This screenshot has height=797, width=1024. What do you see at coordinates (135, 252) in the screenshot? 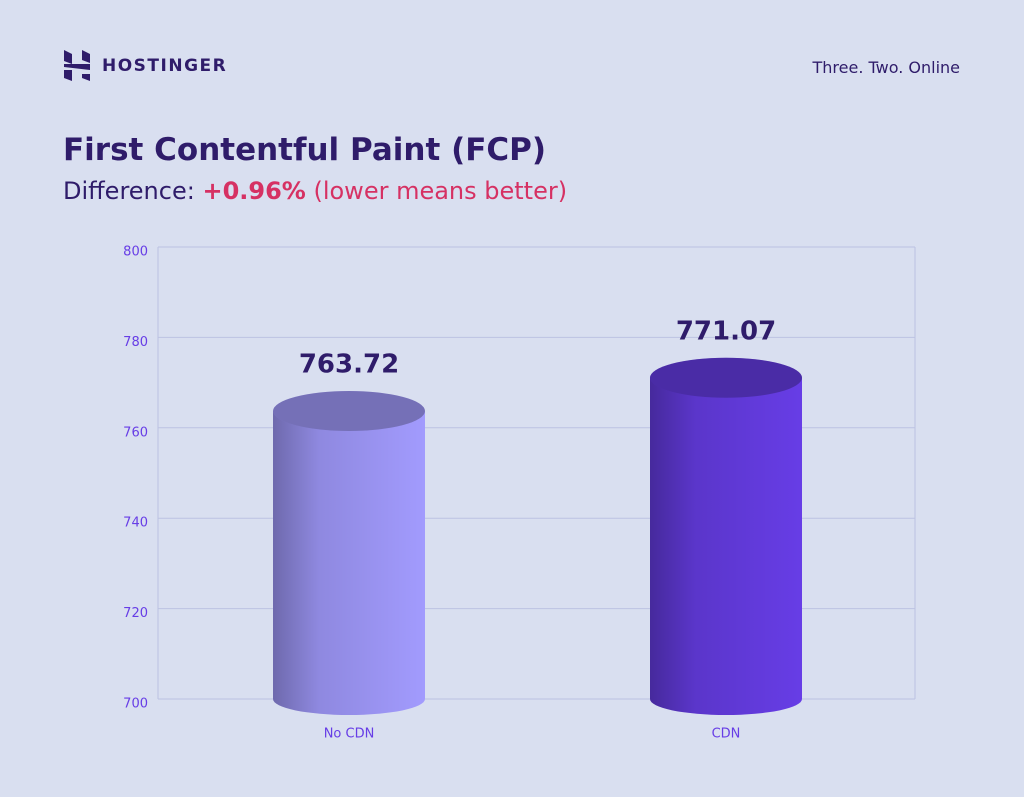
I see `y-tick-label: 800` at bounding box center [135, 252].